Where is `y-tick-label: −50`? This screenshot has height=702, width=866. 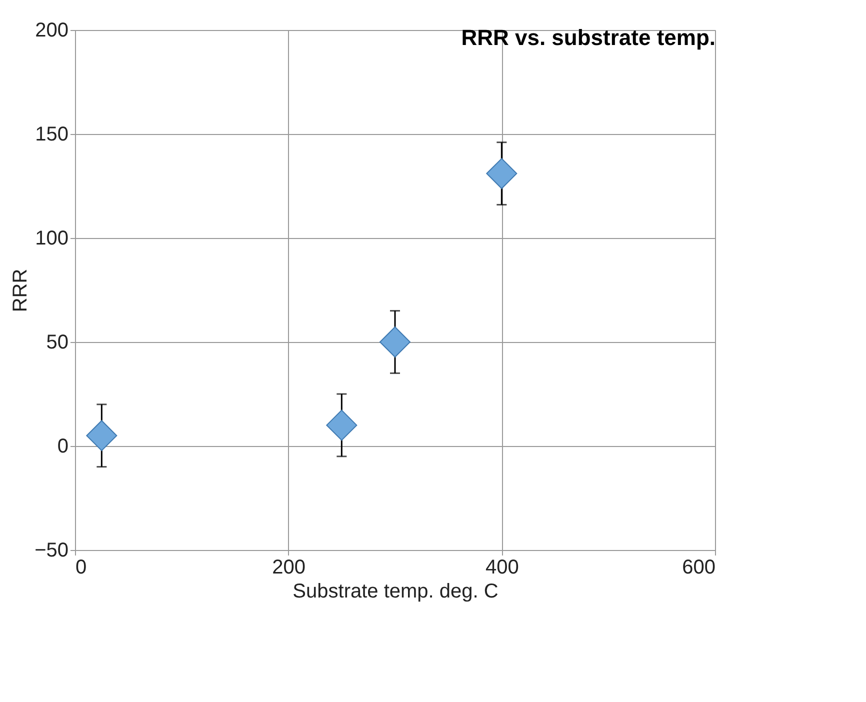
y-tick-label: −50 is located at coordinates (51, 551).